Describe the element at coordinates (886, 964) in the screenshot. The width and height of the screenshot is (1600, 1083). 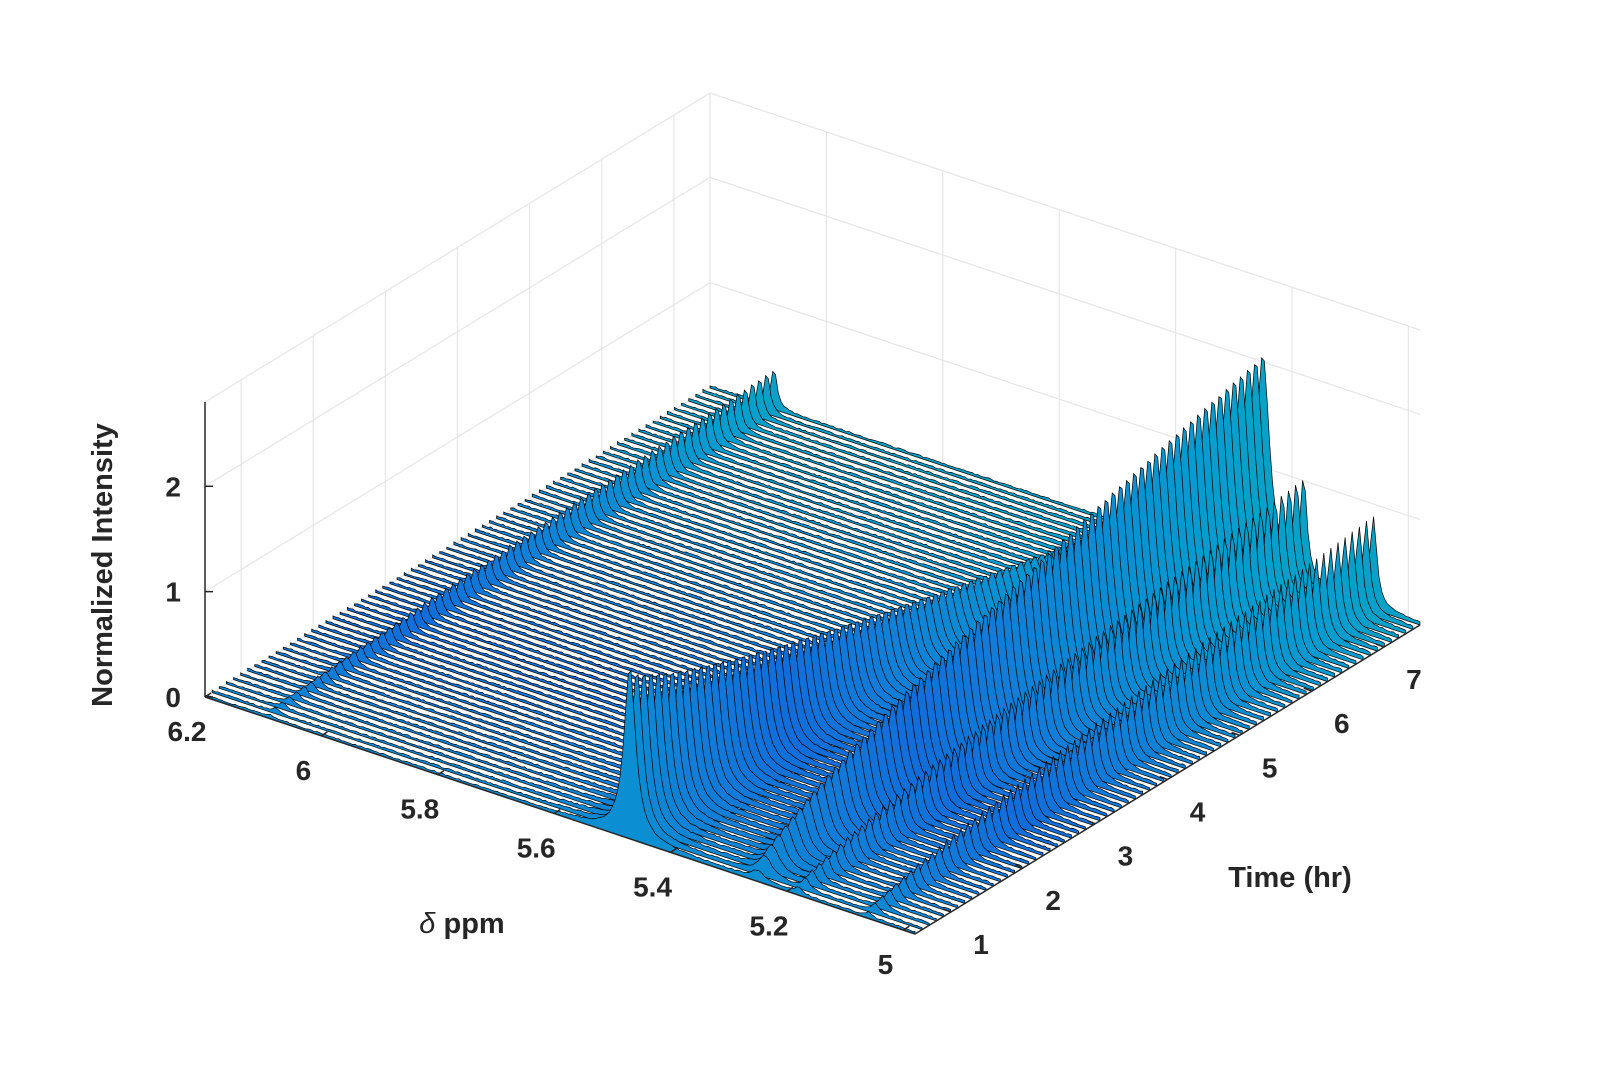
I see `x-tick-label: 5` at that location.